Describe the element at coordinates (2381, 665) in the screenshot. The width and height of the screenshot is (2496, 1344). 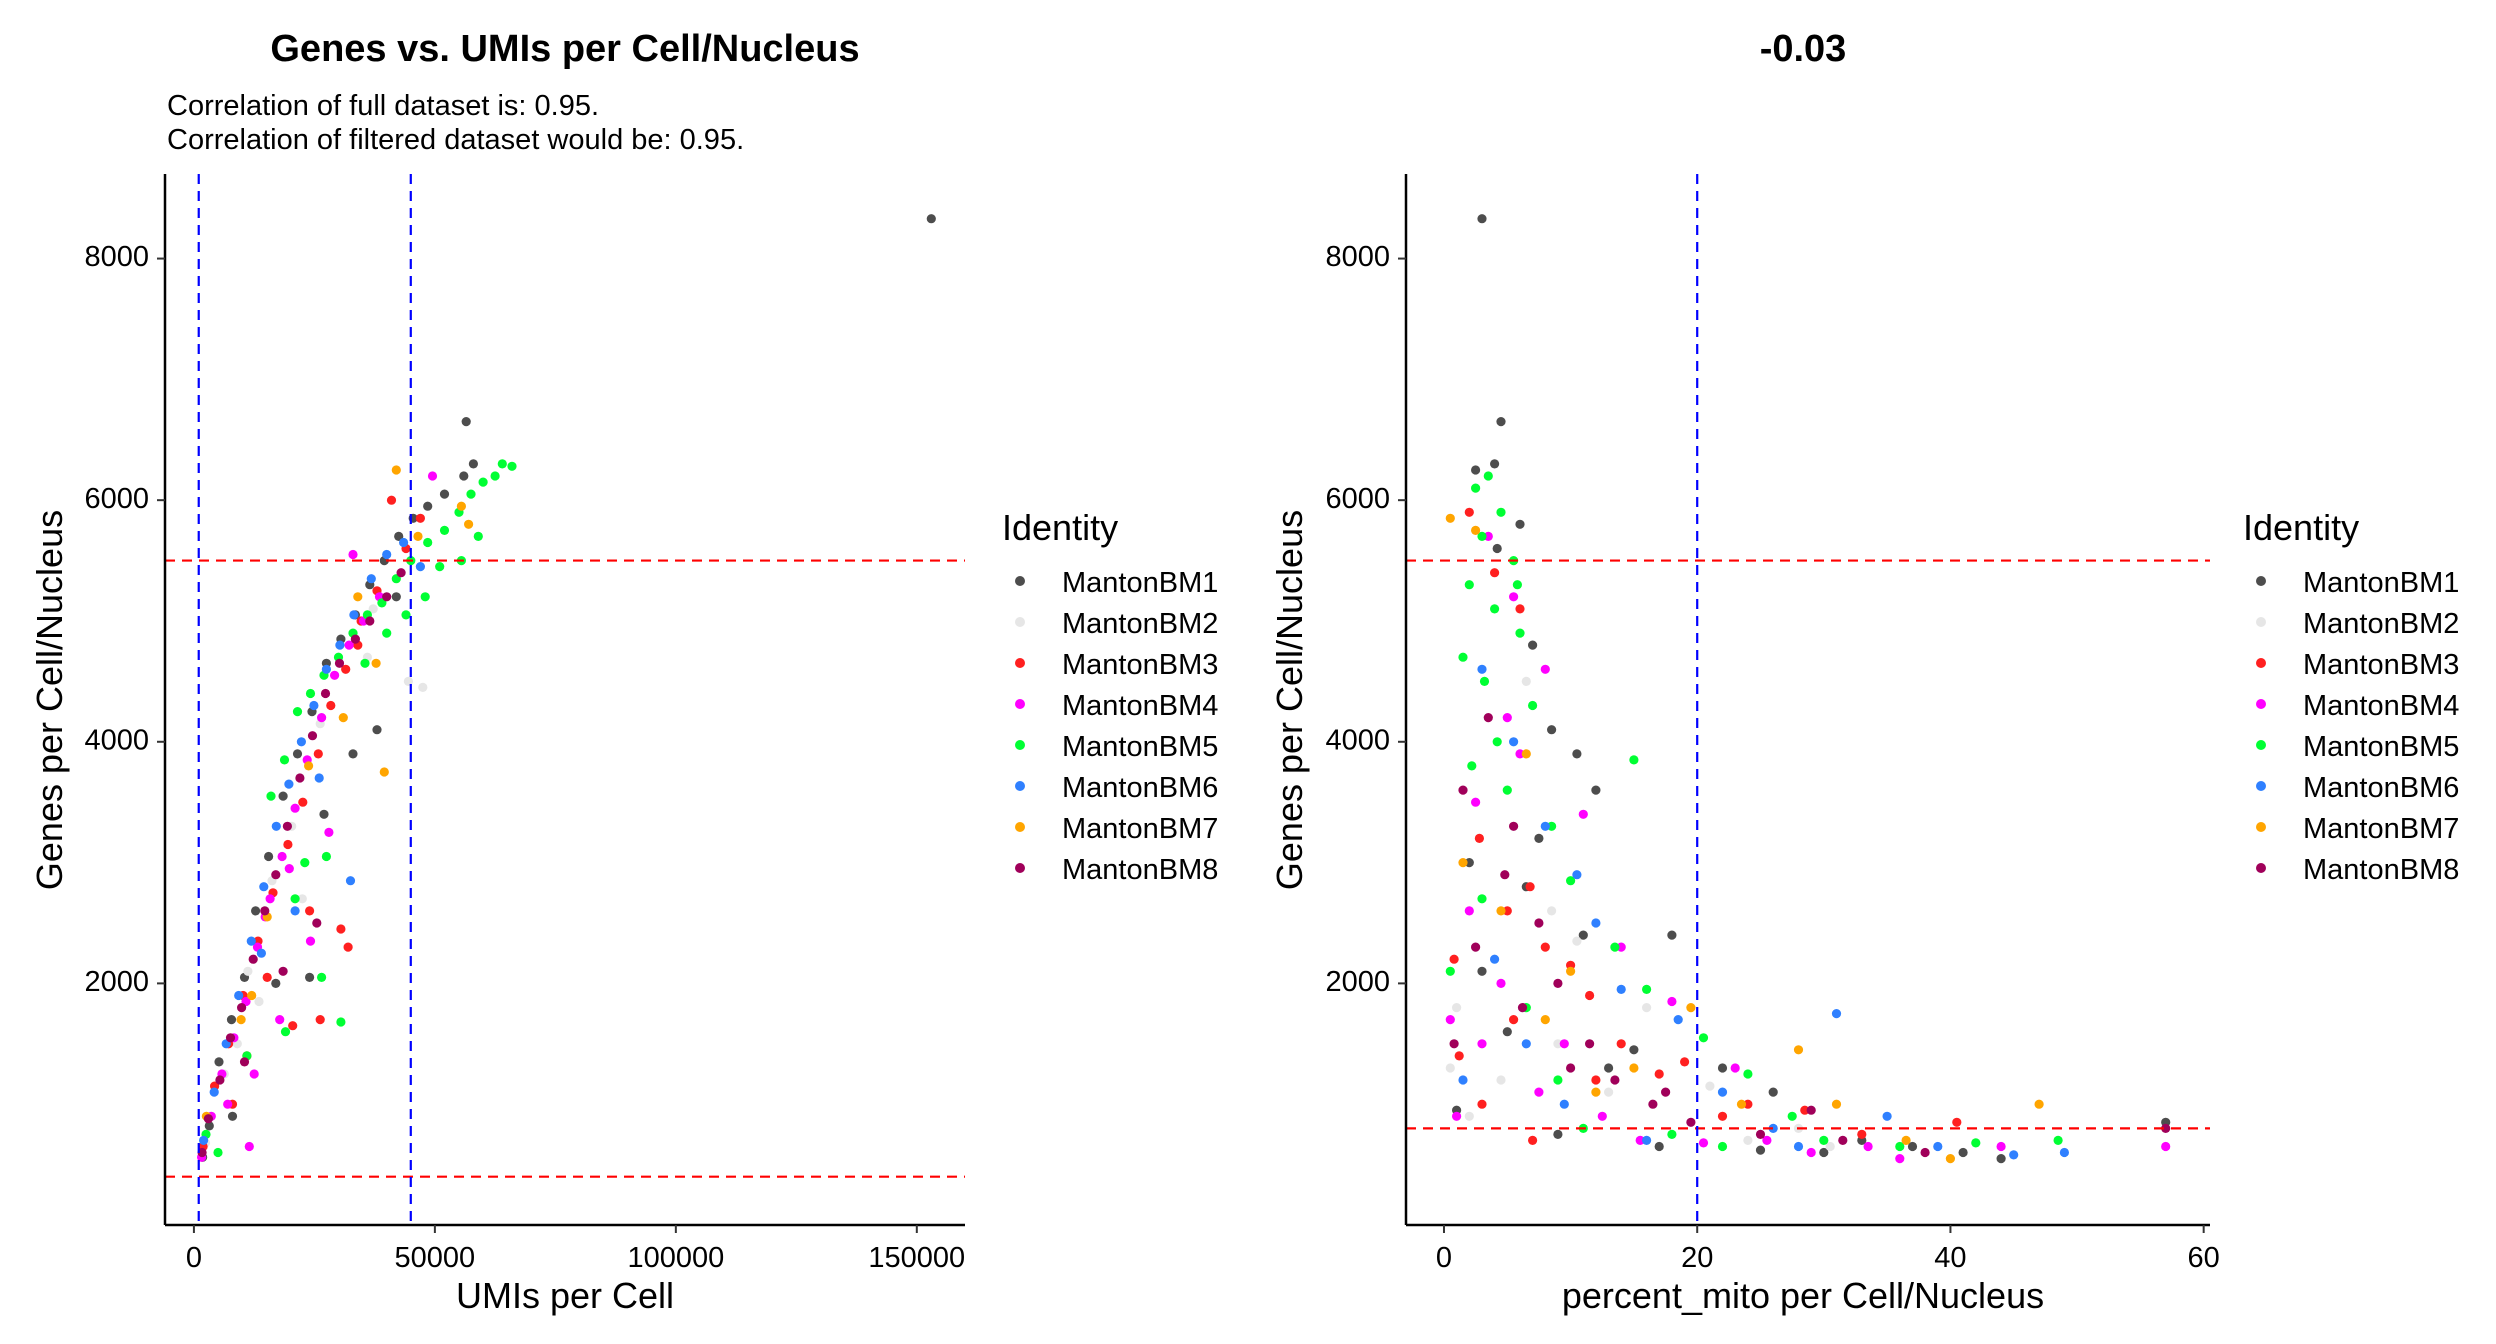
I see `legend-label: MantonBM3` at that location.